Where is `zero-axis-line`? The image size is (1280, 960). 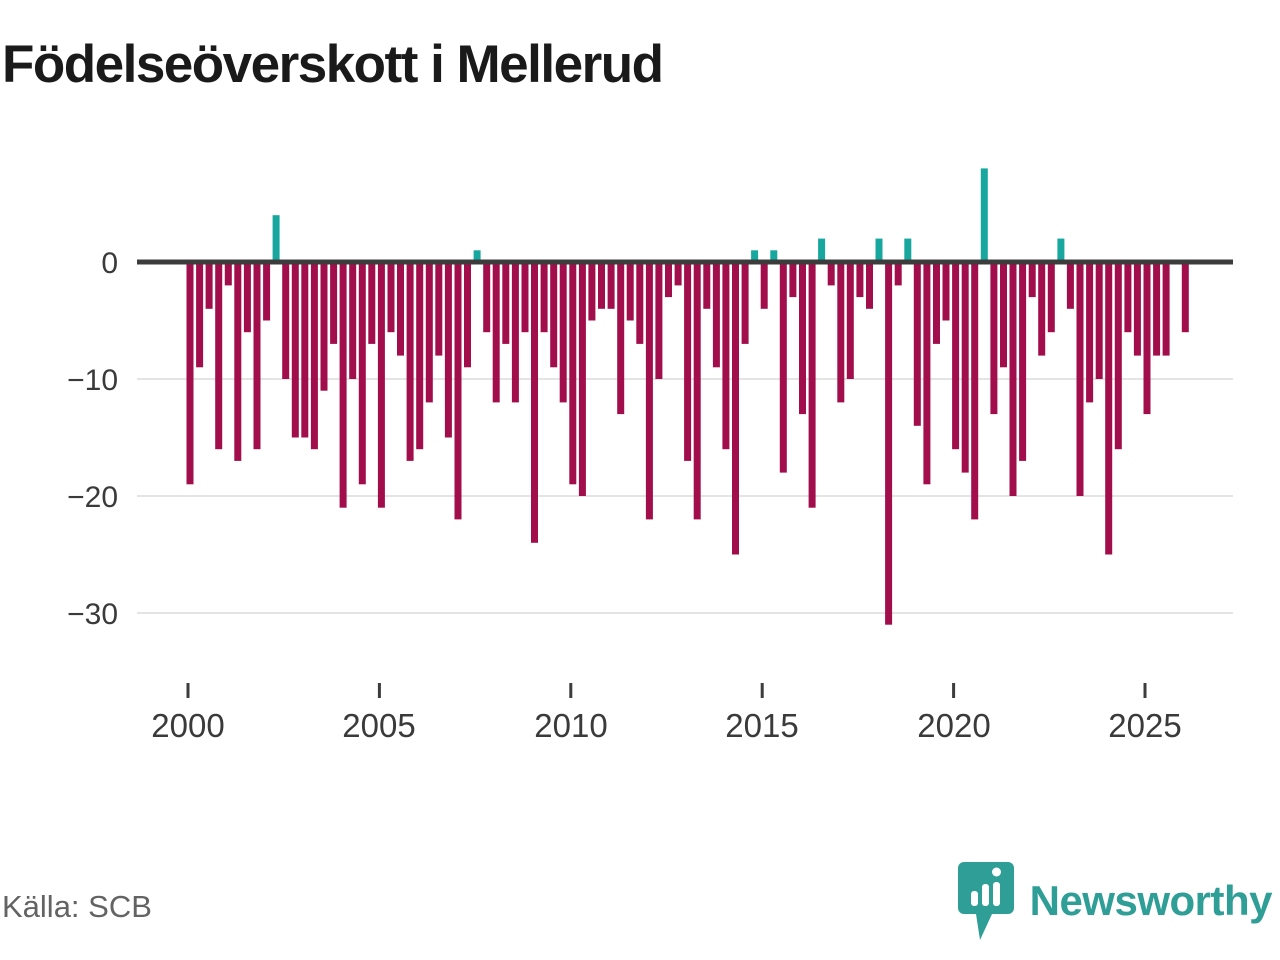 zero-axis-line is located at coordinates (685, 262).